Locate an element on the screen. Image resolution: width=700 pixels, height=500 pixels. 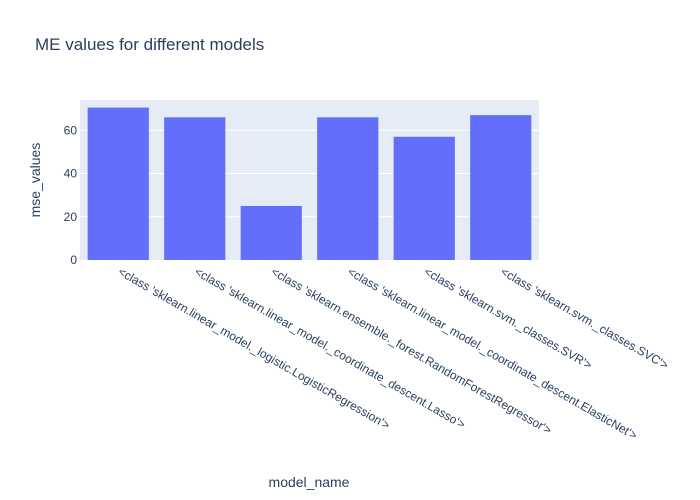
y-tick-label: 40 is located at coordinates (71, 174).